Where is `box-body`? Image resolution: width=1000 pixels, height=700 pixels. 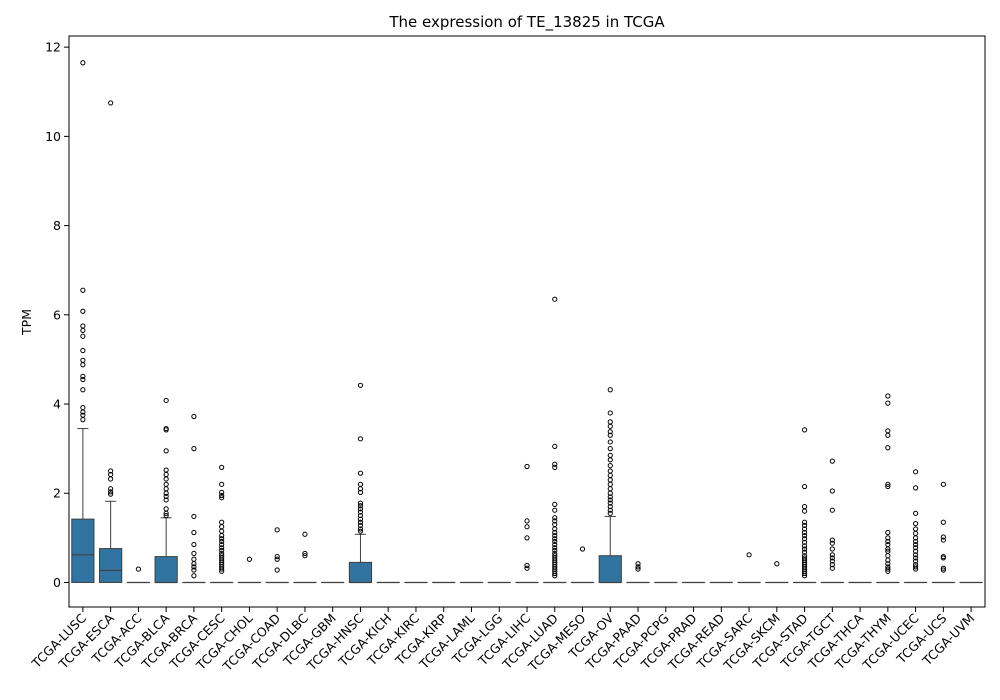 box-body is located at coordinates (610, 569).